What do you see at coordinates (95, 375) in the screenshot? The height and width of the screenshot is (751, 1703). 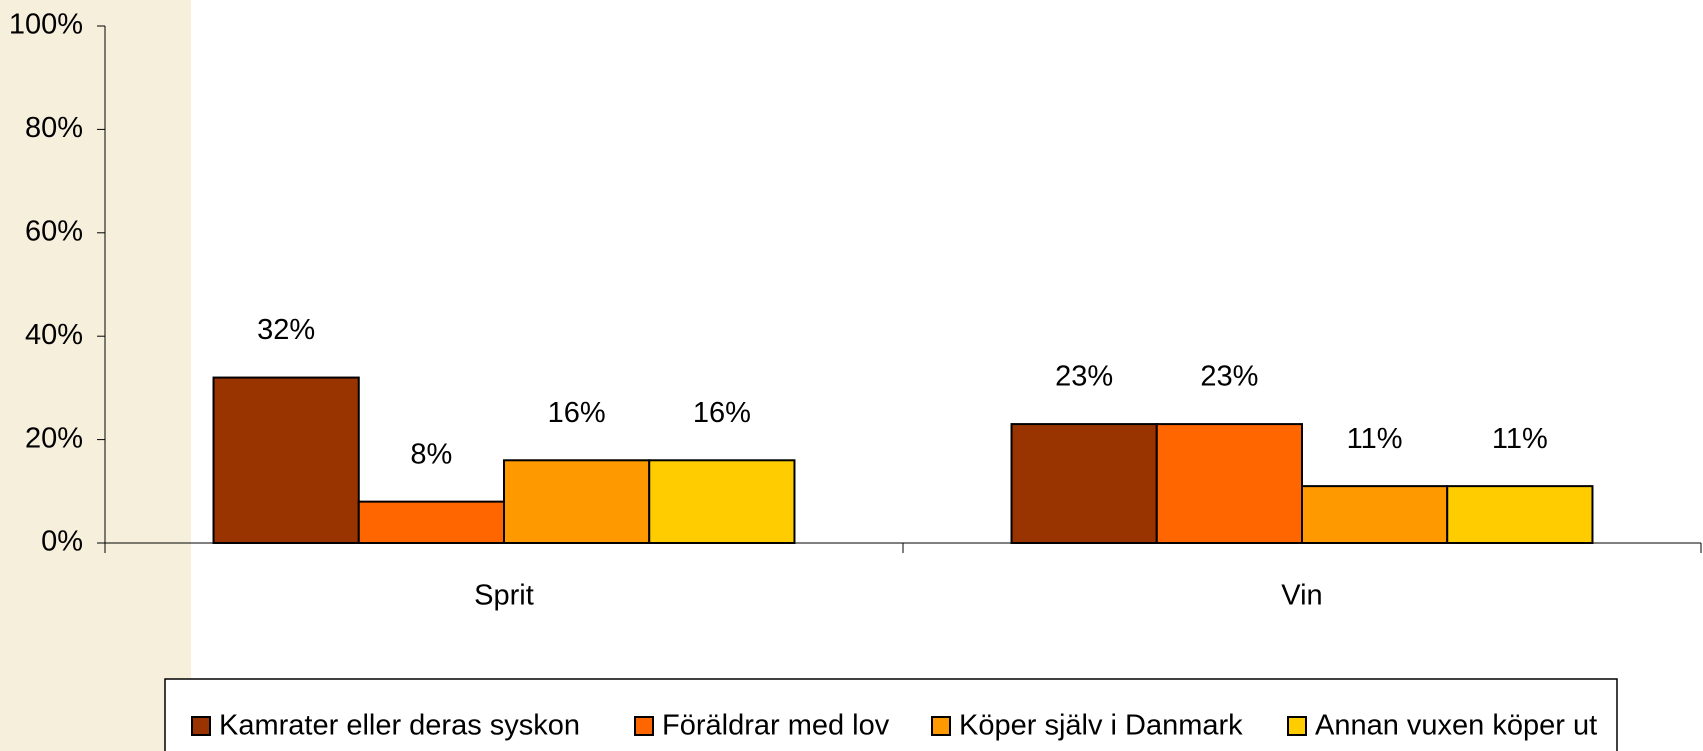 I see `side-strip` at bounding box center [95, 375].